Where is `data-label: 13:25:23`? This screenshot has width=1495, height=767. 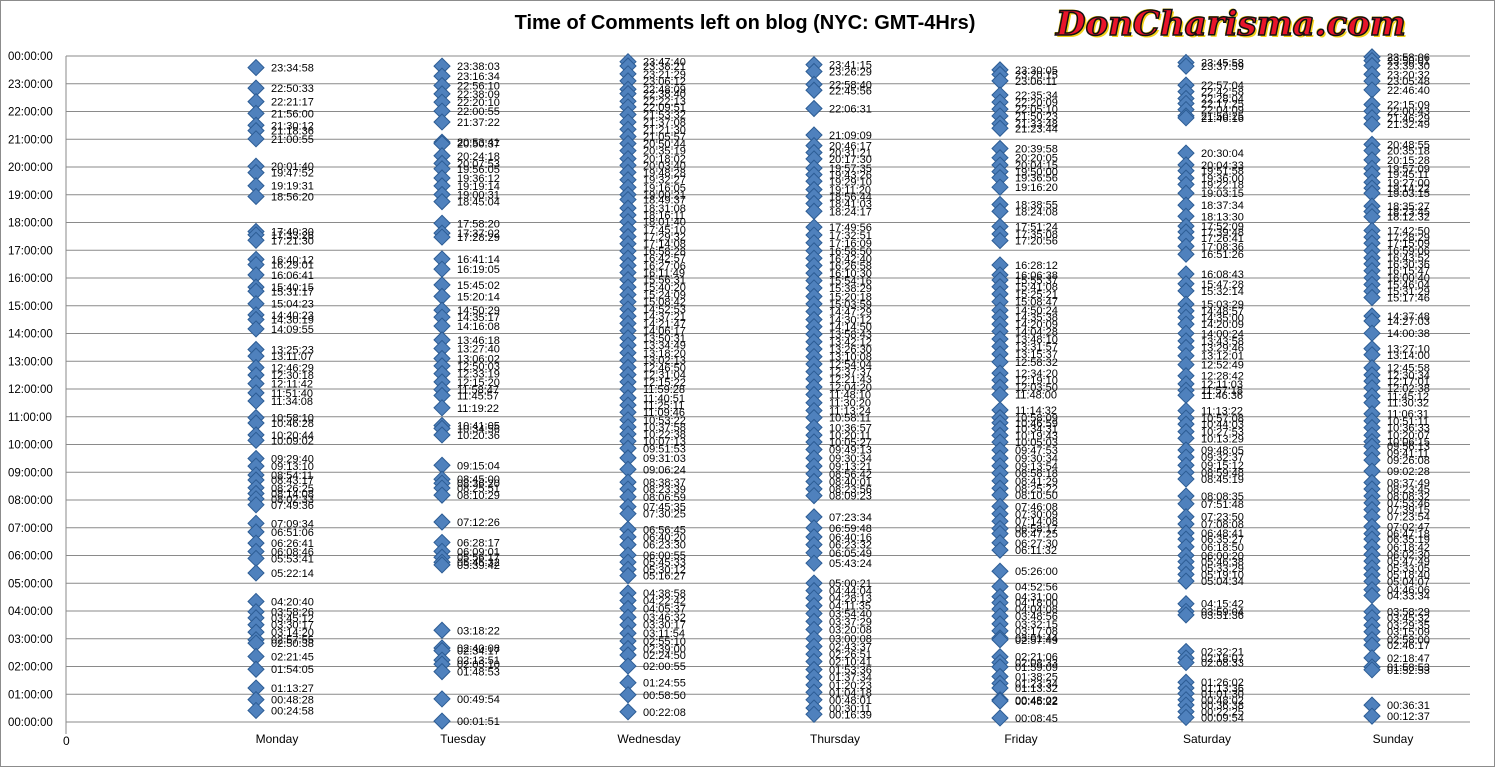
data-label: 13:25:23 is located at coordinates (292, 351).